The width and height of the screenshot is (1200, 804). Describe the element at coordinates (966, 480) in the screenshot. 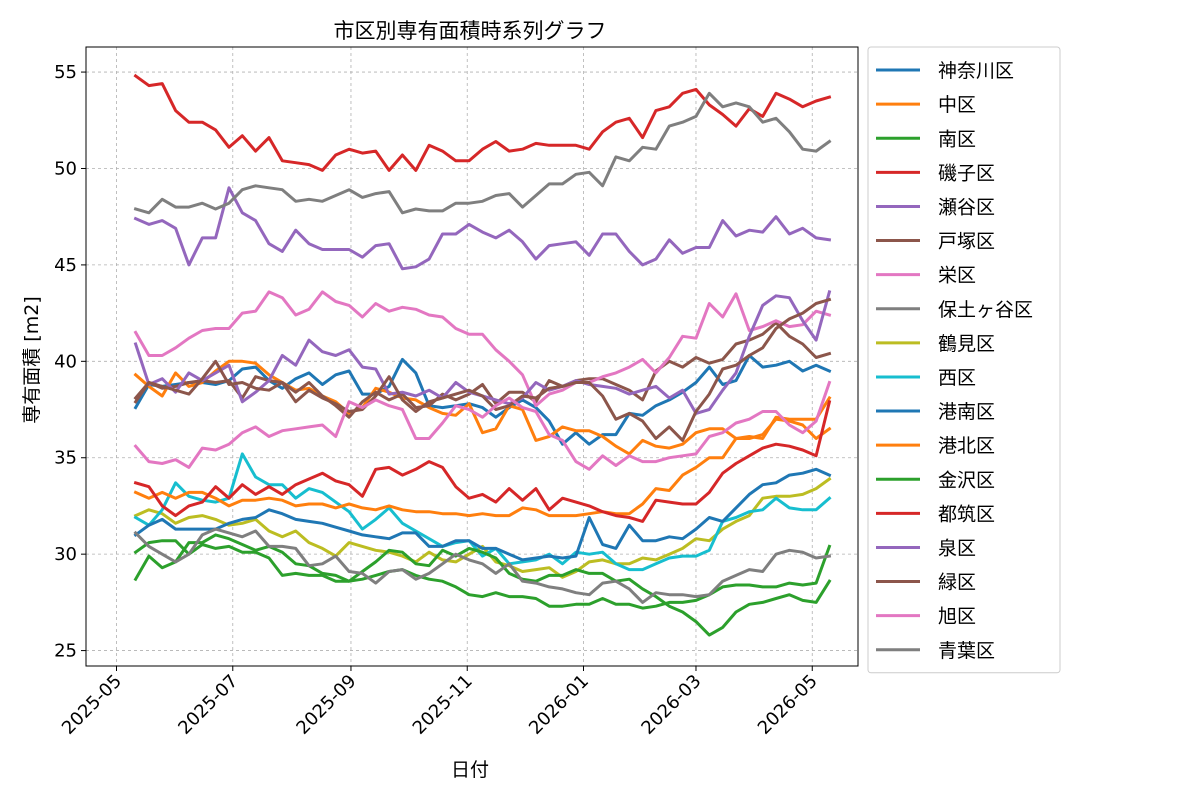

I see `legend-label: 金沢区` at that location.